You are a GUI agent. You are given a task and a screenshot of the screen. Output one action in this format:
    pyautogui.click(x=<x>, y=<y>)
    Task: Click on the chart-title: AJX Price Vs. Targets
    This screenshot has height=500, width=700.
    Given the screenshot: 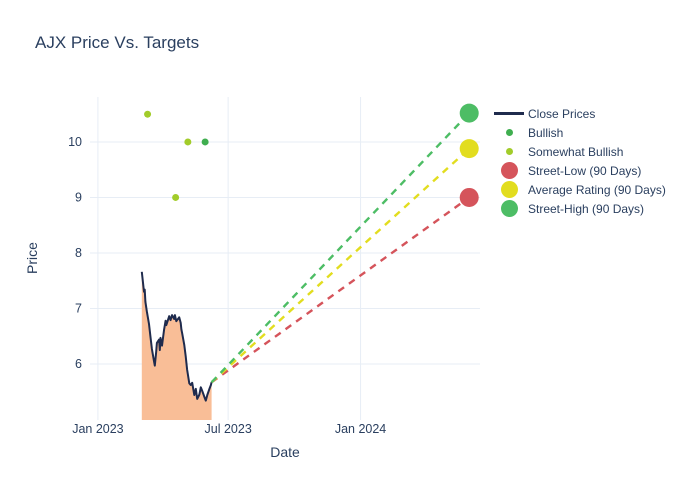 What is the action you would take?
    pyautogui.click(x=117, y=42)
    